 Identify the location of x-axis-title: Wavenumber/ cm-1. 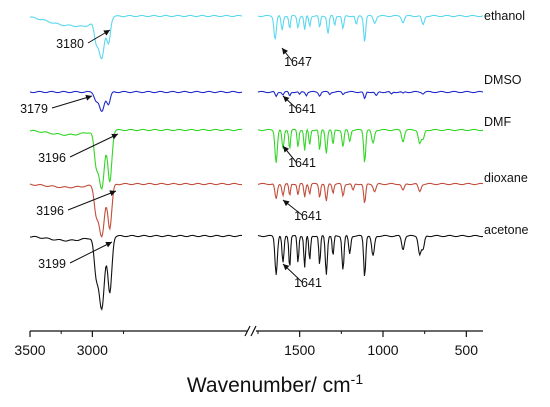
(275, 384).